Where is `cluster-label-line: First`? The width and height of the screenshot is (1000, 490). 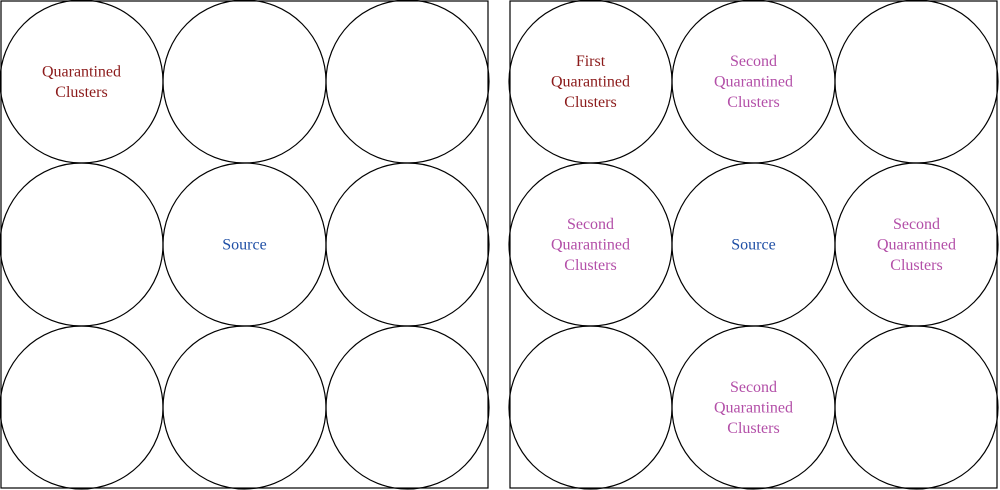 cluster-label-line: First is located at coordinates (591, 61).